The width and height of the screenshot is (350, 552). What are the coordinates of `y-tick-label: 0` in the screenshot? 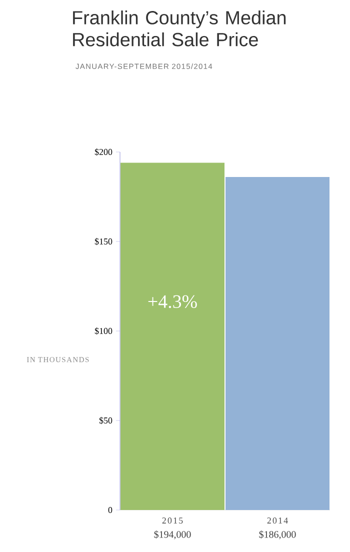 It's located at (110, 510).